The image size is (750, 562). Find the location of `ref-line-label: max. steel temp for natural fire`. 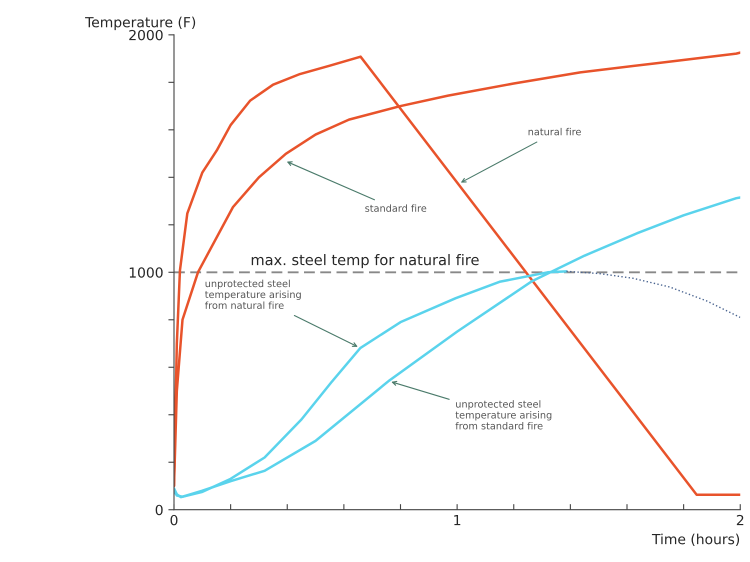

ref-line-label: max. steel temp for natural fire is located at coordinates (365, 261).